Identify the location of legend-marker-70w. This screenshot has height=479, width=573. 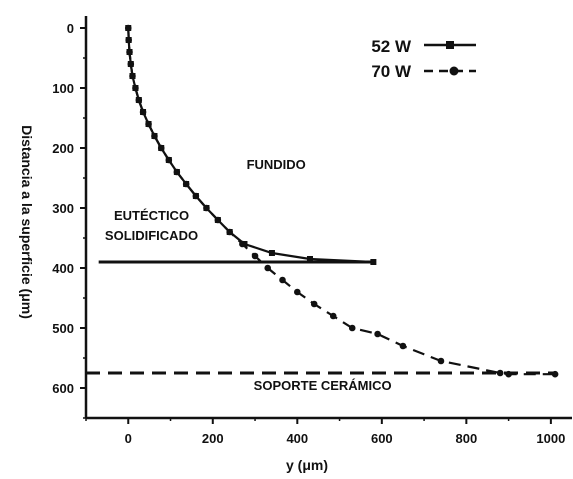
(454, 71).